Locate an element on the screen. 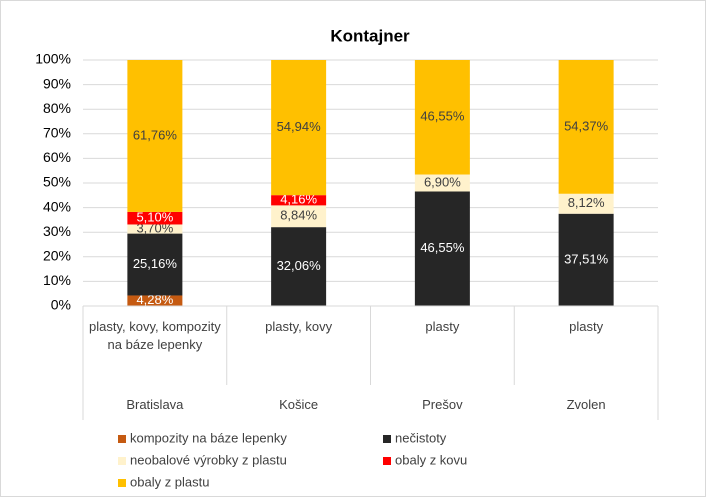 This screenshot has height=497, width=706. legend-label: obaly z plastu is located at coordinates (170, 481).